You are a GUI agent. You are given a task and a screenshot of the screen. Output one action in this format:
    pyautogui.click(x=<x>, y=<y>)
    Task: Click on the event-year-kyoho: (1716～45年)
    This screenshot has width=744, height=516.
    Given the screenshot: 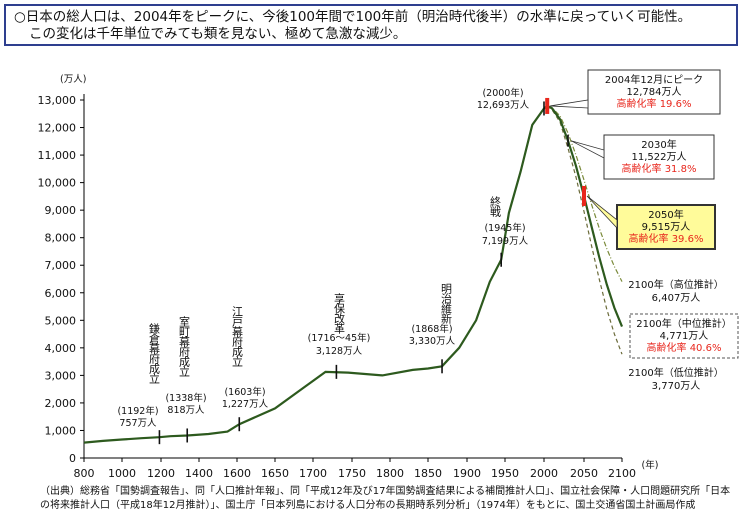 What is the action you would take?
    pyautogui.click(x=339, y=338)
    